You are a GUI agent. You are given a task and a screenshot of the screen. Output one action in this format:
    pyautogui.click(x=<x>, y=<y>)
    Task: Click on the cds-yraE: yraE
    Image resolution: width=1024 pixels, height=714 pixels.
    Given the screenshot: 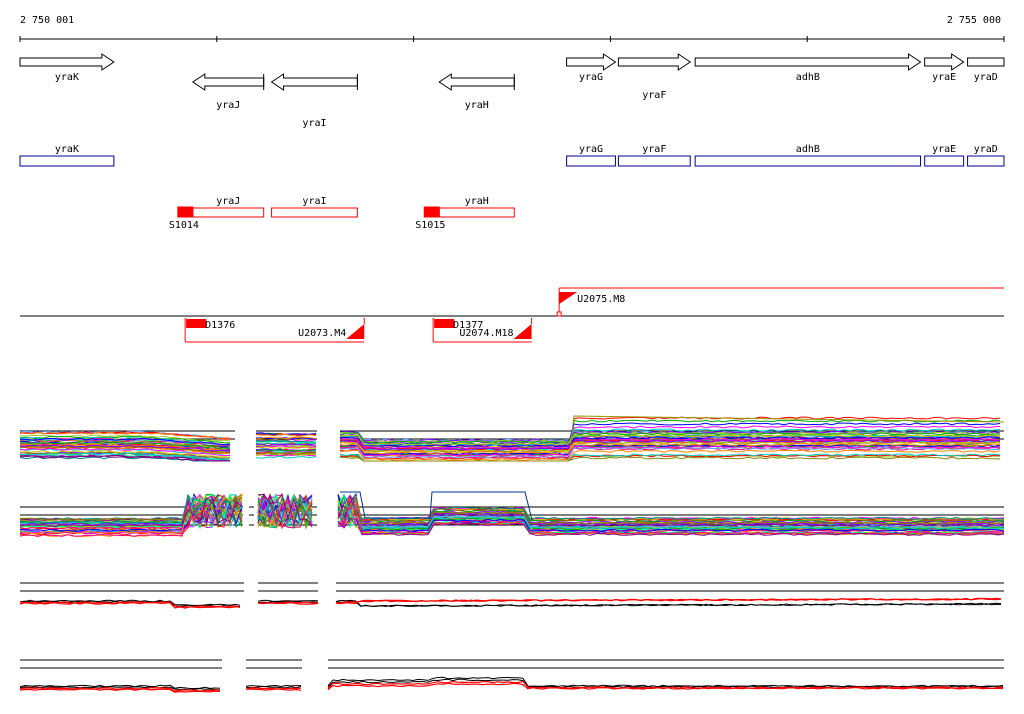 What is the action you would take?
    pyautogui.click(x=944, y=155)
    